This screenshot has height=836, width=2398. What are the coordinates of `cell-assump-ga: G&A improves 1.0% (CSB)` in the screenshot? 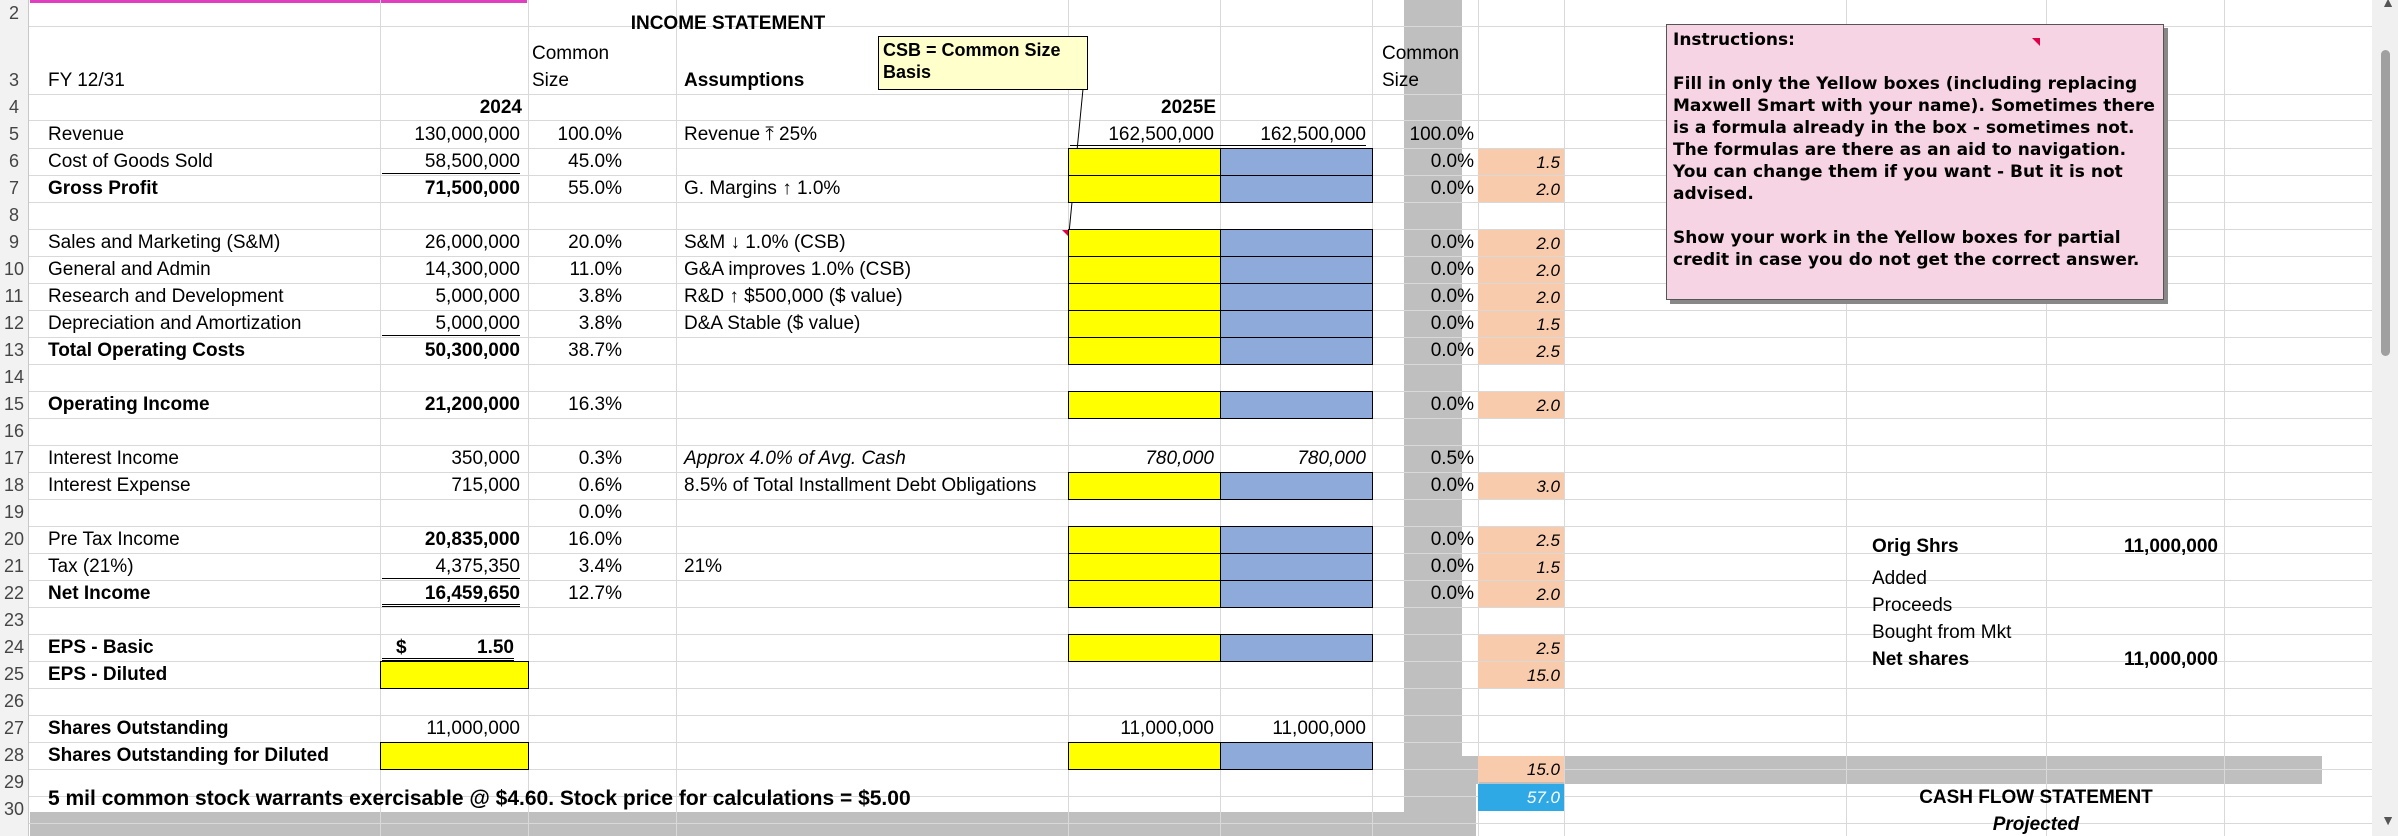 It's located at (798, 269).